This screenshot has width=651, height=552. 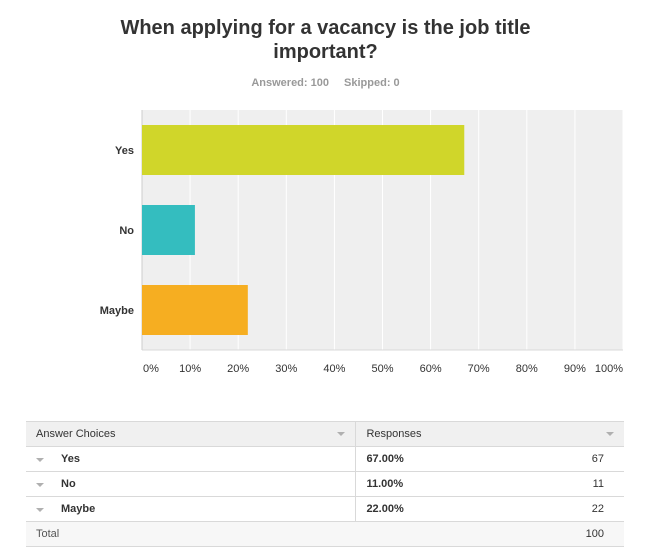 I want to click on response-count: 22, so click(x=597, y=509).